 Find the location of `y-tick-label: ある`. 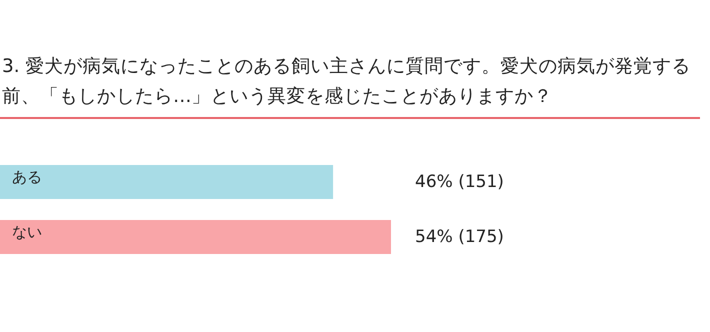

y-tick-label: ある is located at coordinates (27, 177).